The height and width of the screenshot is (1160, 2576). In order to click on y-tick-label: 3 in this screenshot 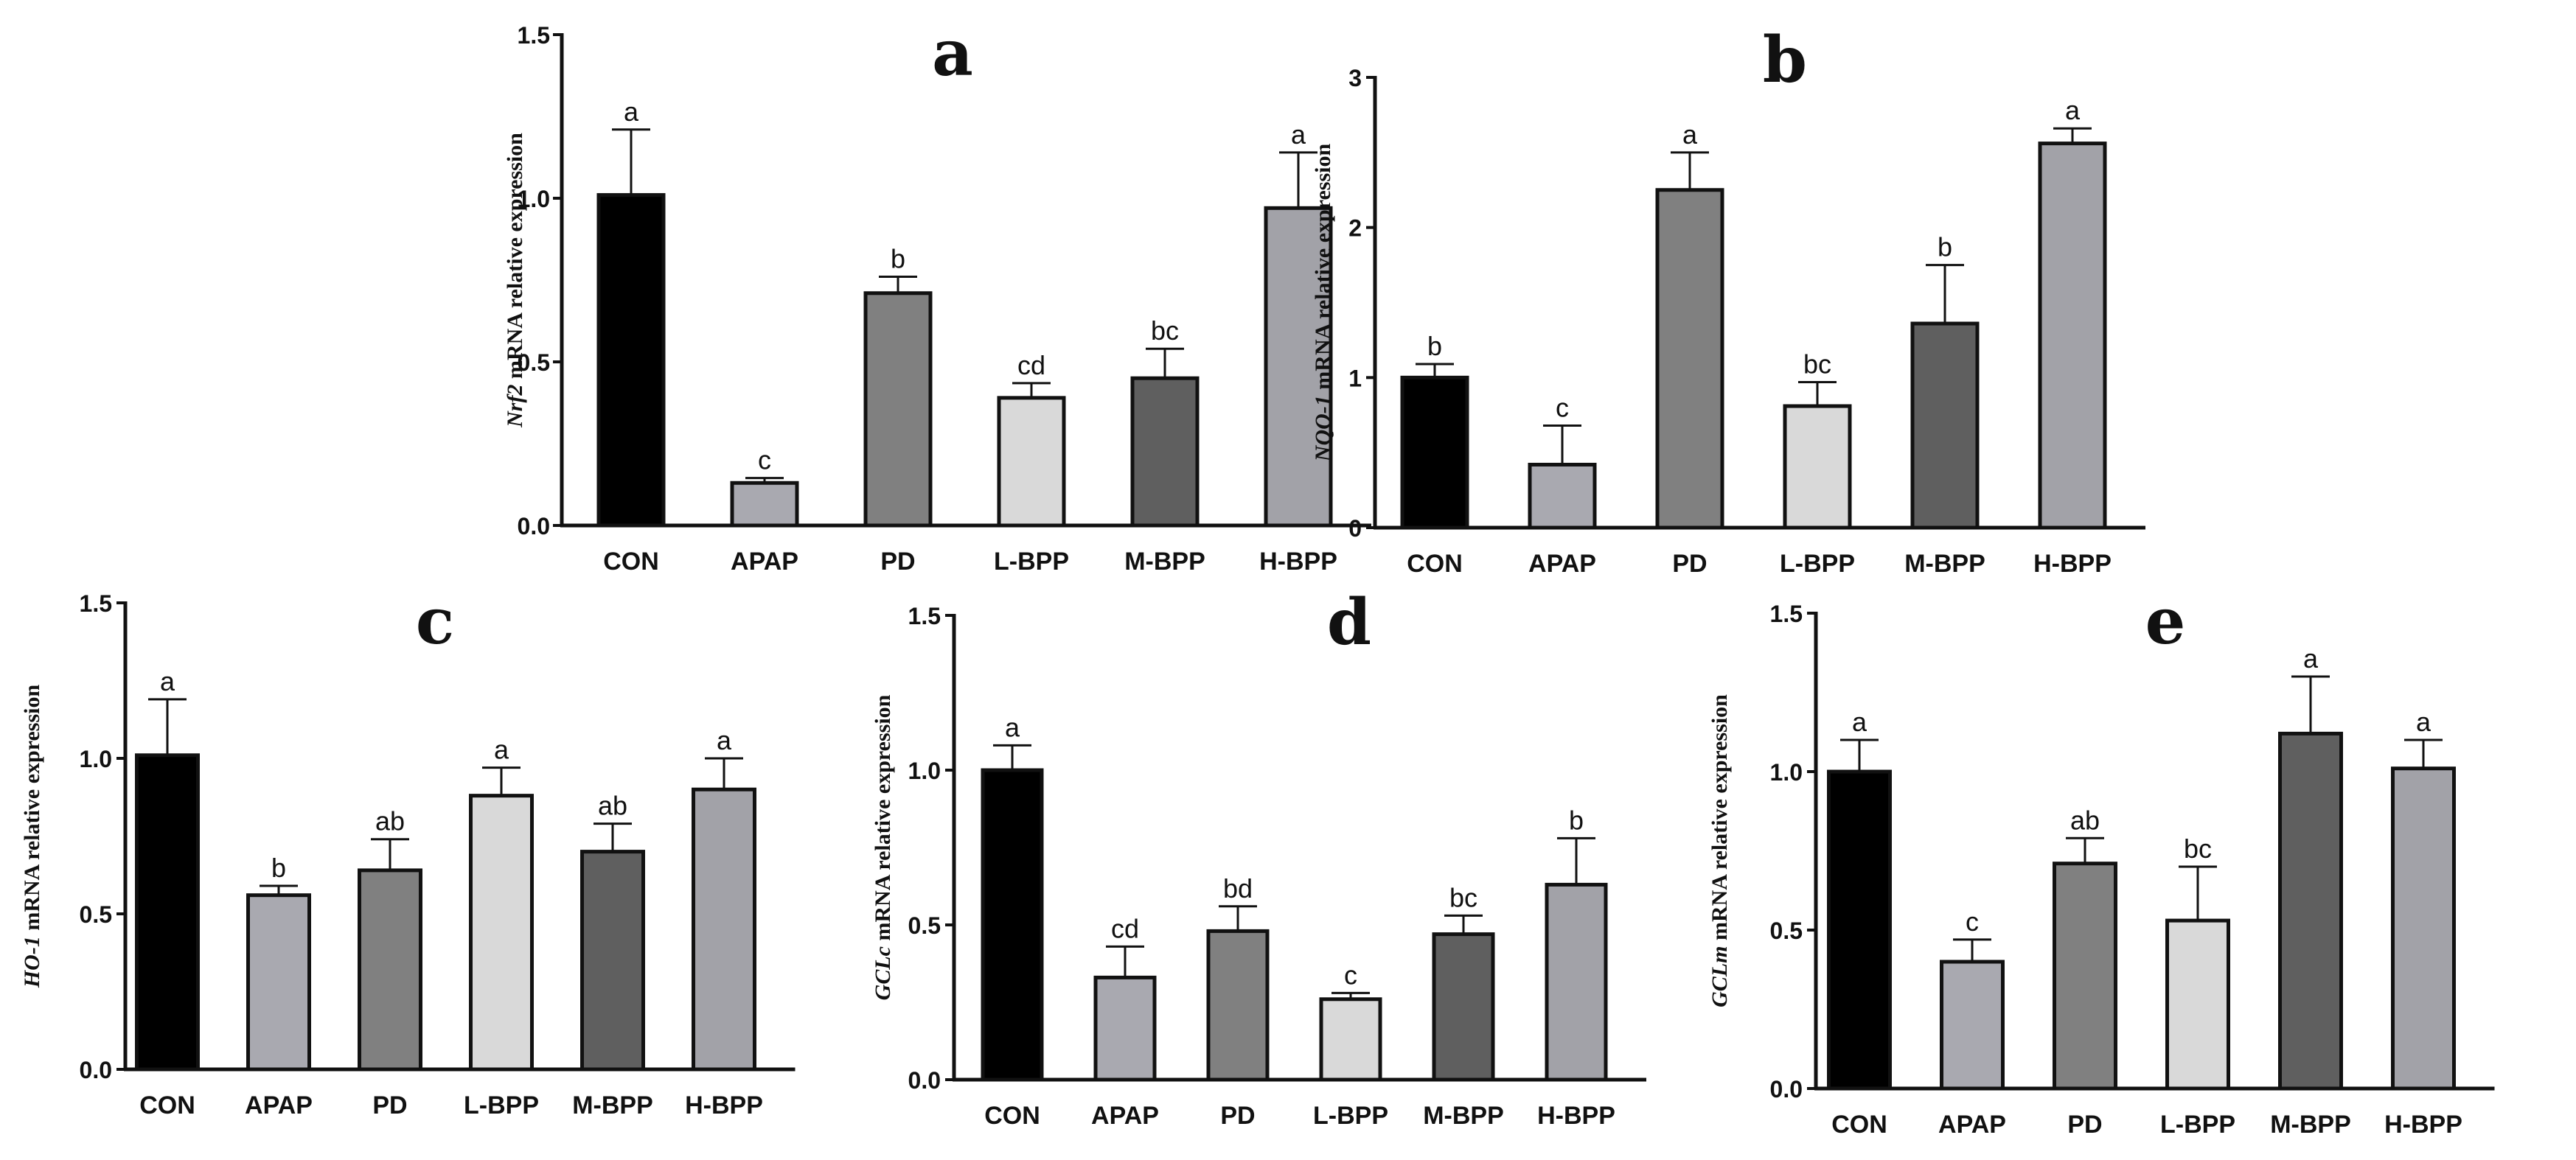, I will do `click(1355, 78)`.